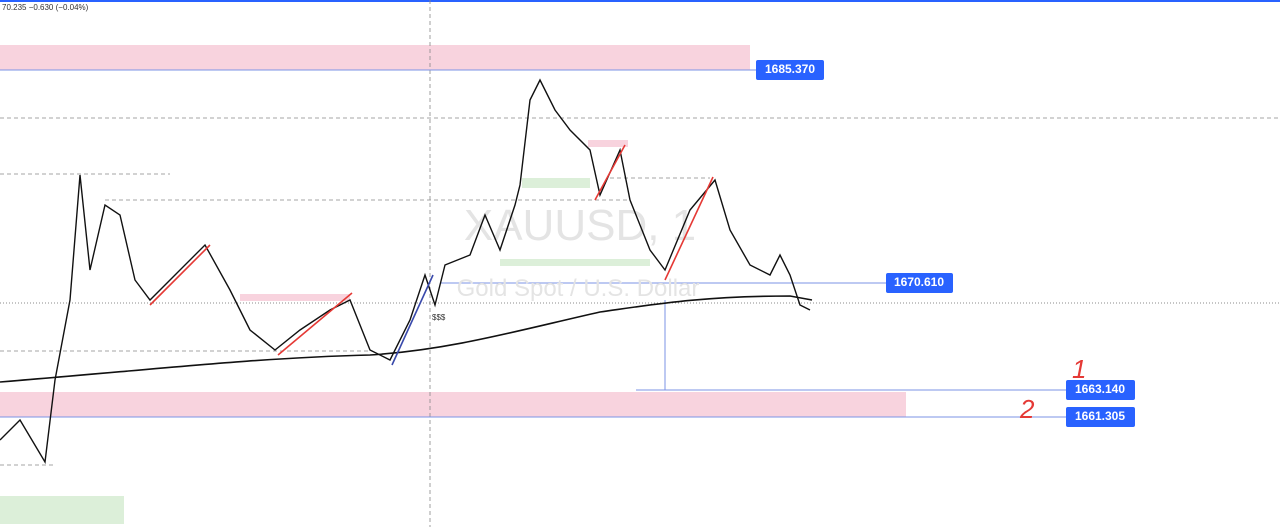  I want to click on price-label: 1661.305, so click(1100, 417).